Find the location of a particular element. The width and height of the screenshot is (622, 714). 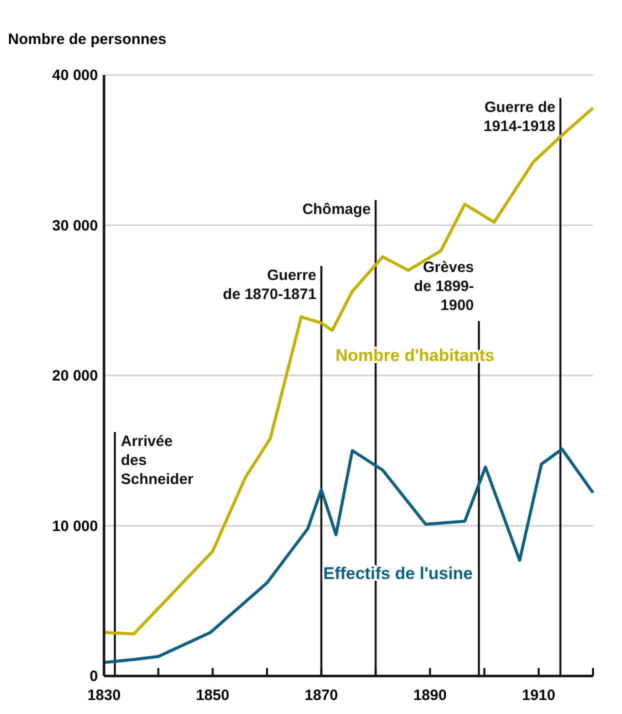

x-tick-label: 1850 is located at coordinates (213, 695).